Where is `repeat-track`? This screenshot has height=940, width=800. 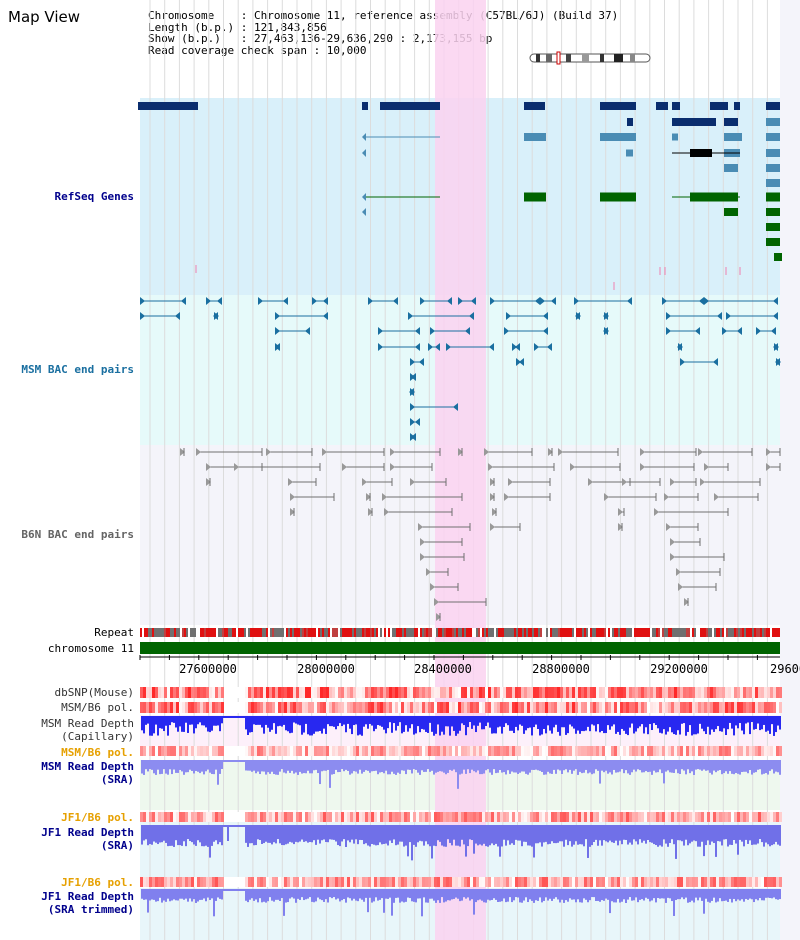 repeat-track is located at coordinates (460, 632).